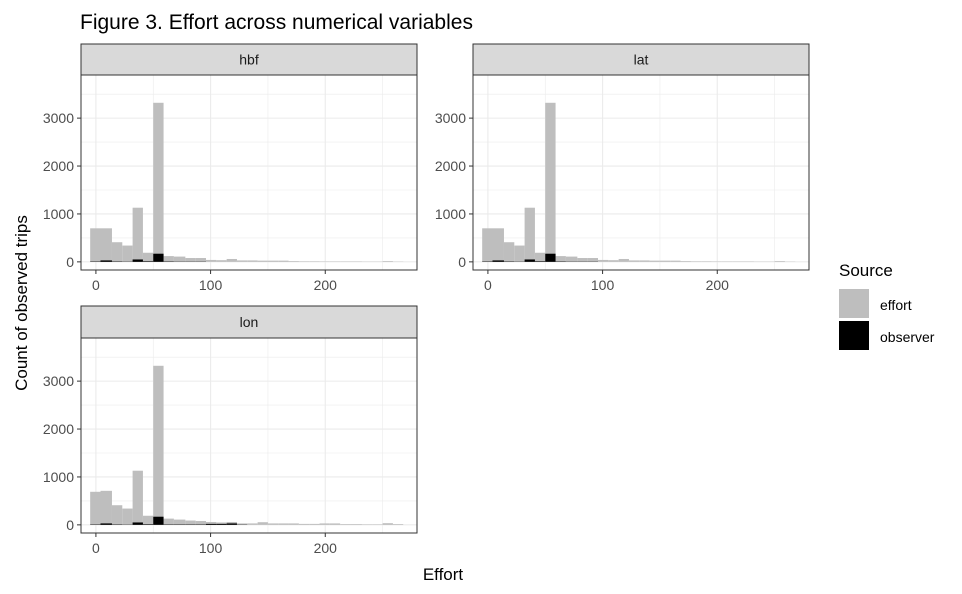 This screenshot has width=962, height=594. What do you see at coordinates (896, 305) in the screenshot?
I see `legend-label-effort: effort` at bounding box center [896, 305].